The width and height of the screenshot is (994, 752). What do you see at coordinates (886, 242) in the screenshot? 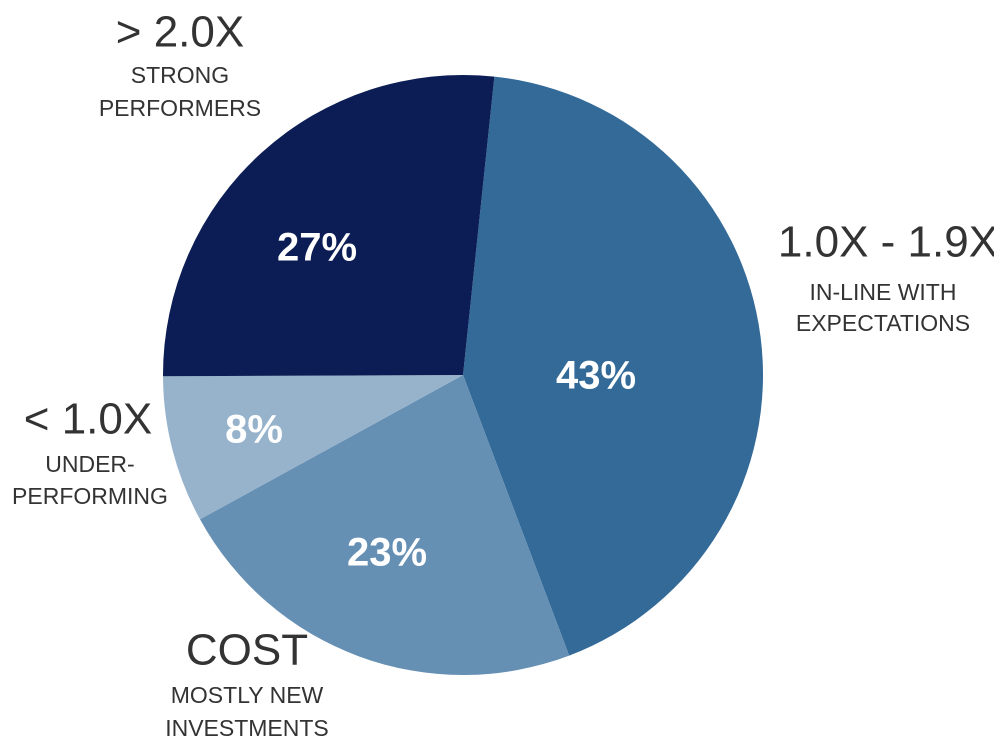
I see `category-label: 1.0X - 1.9X` at bounding box center [886, 242].